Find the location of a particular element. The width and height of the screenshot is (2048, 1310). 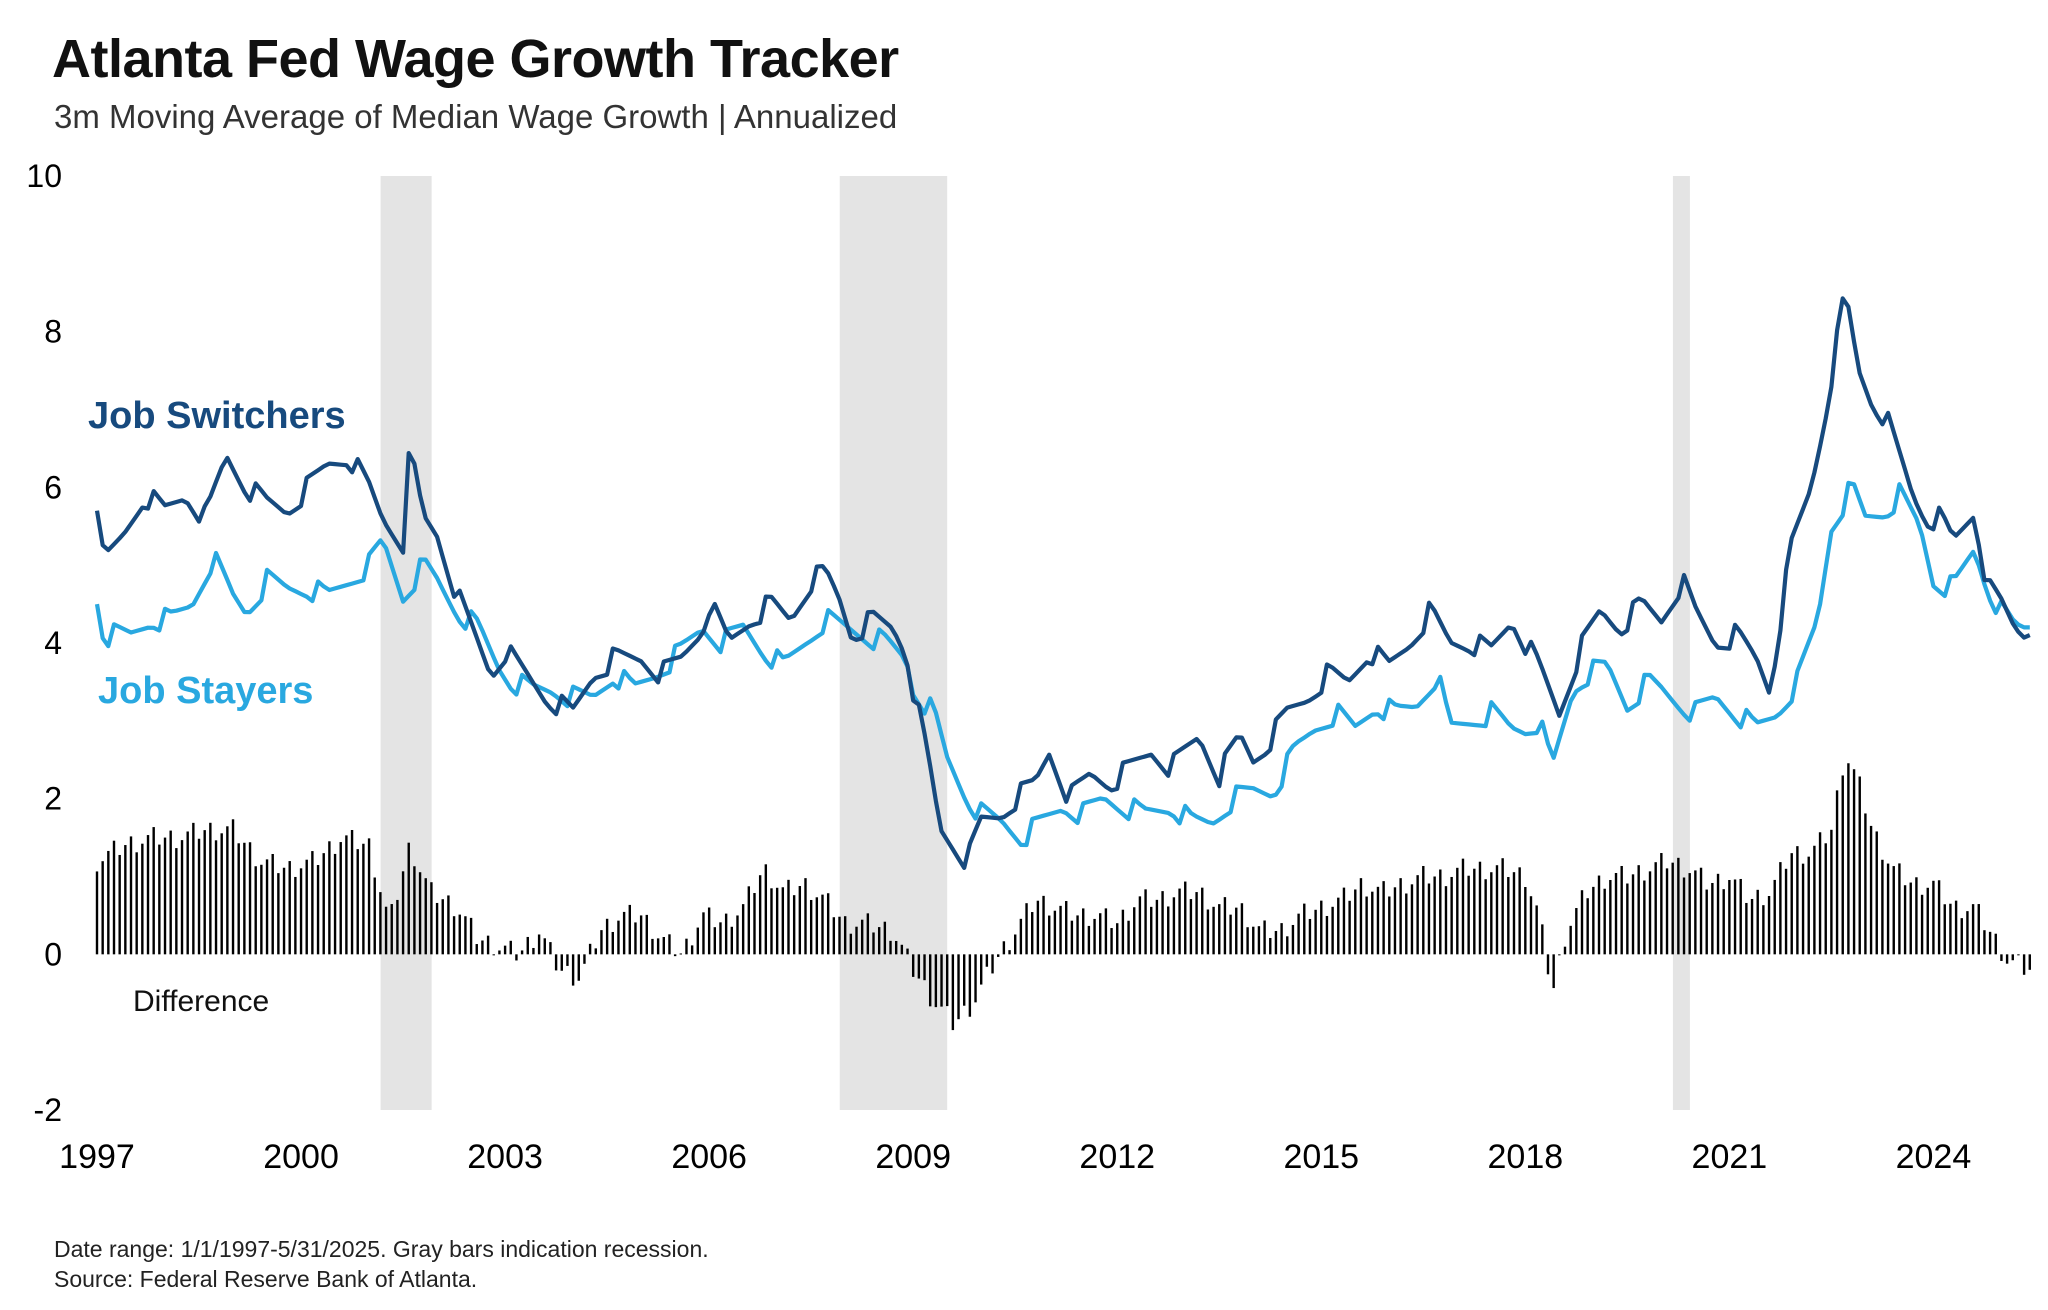

x-tick-label: 1997 is located at coordinates (97, 1157).